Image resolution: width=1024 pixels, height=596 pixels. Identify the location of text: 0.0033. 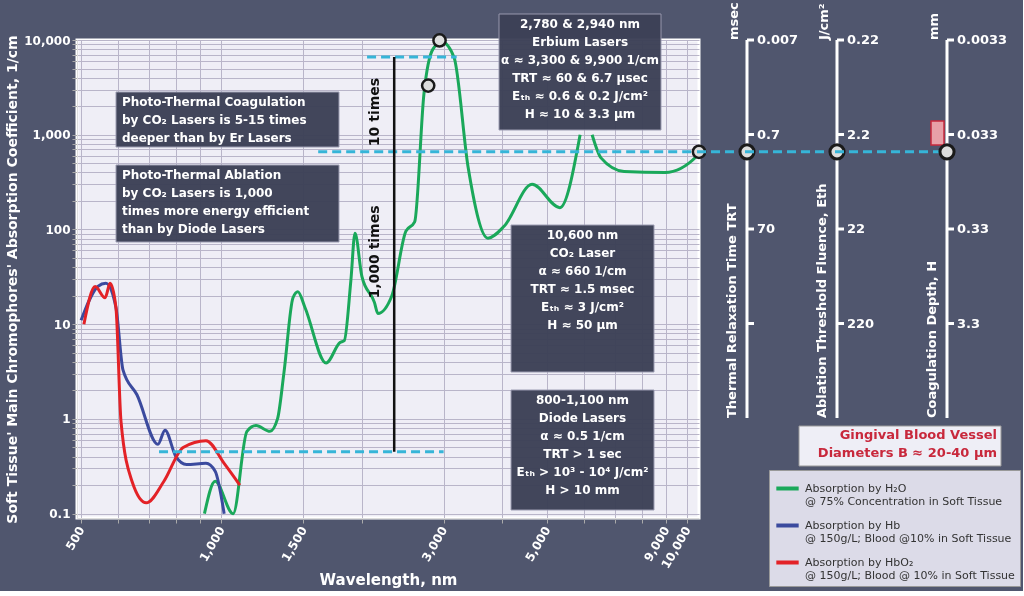
(982, 39).